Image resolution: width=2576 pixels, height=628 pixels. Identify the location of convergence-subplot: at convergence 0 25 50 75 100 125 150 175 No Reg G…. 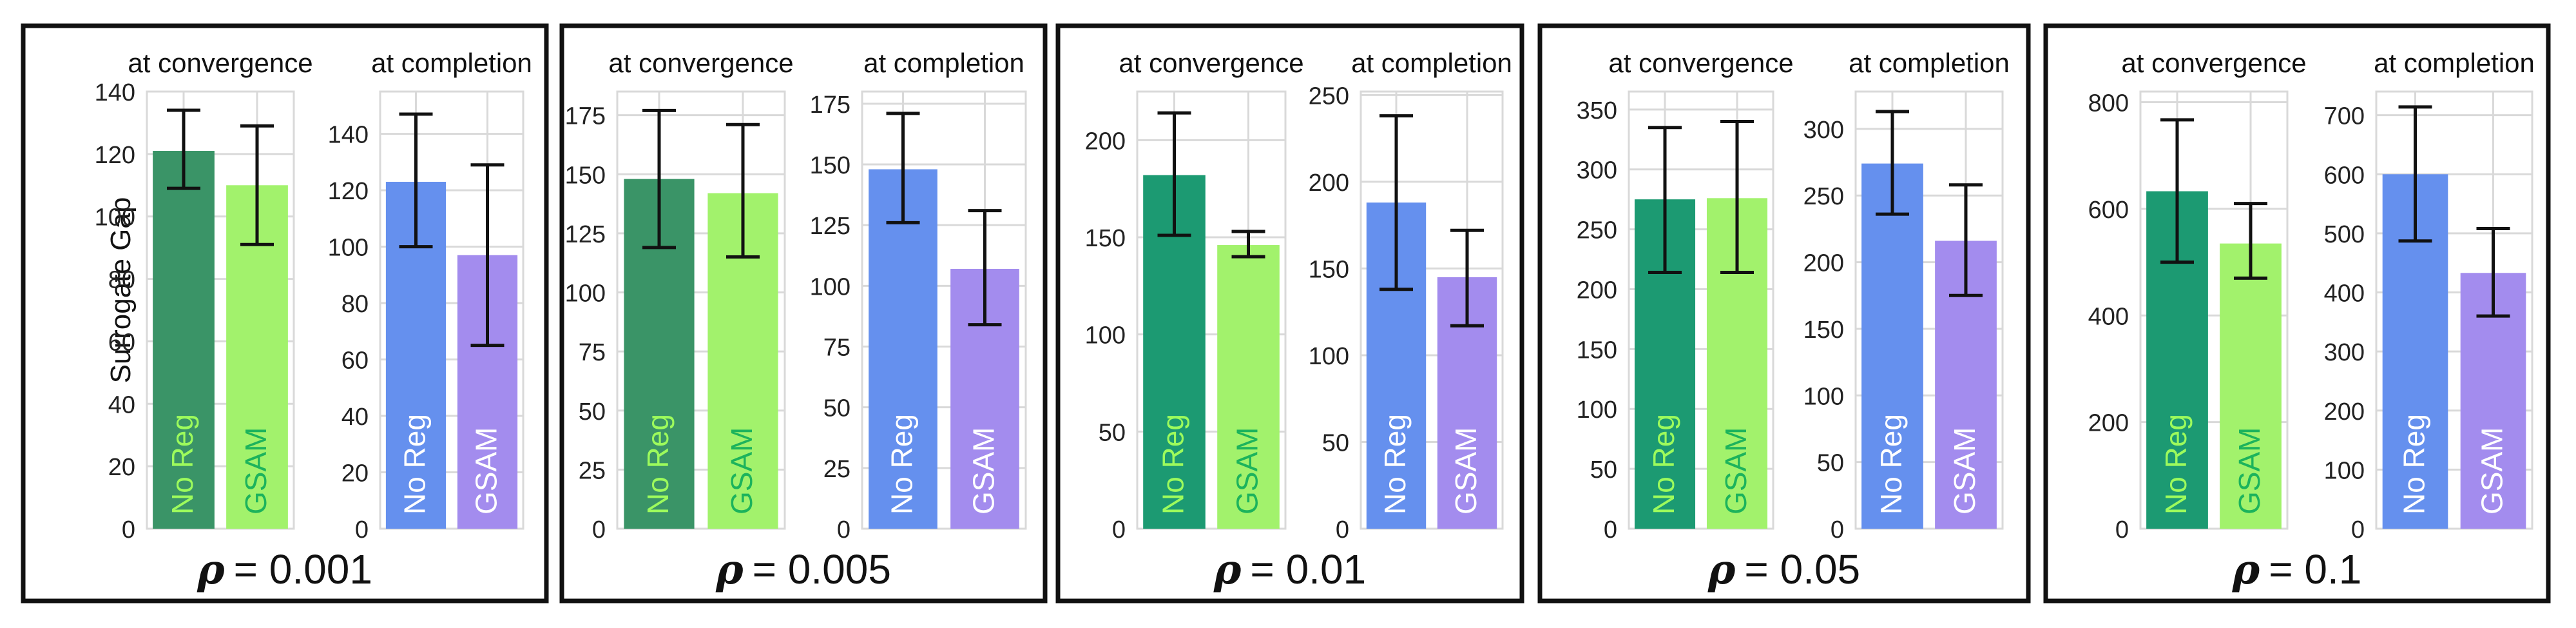
(680, 296).